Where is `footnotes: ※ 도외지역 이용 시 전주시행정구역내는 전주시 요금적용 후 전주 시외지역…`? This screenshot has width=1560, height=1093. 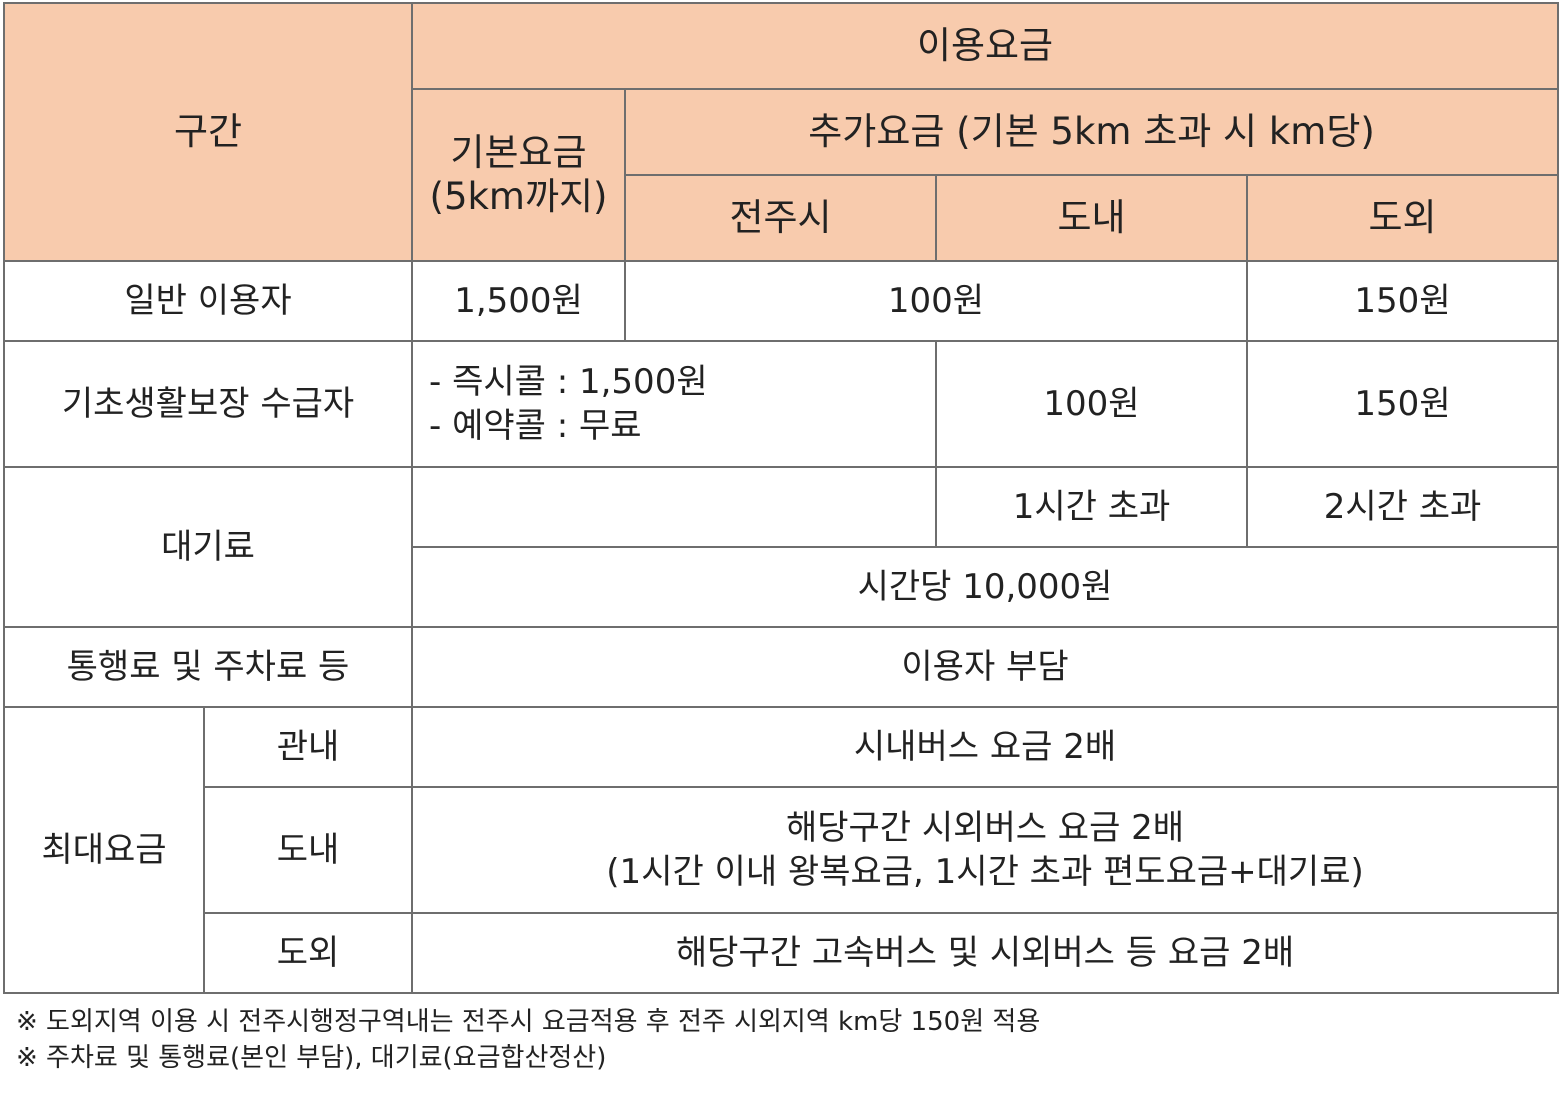 footnotes: ※ 도외지역 이용 시 전주시행정구역내는 전주시 요금적용 후 전주 시외지역… is located at coordinates (528, 1040).